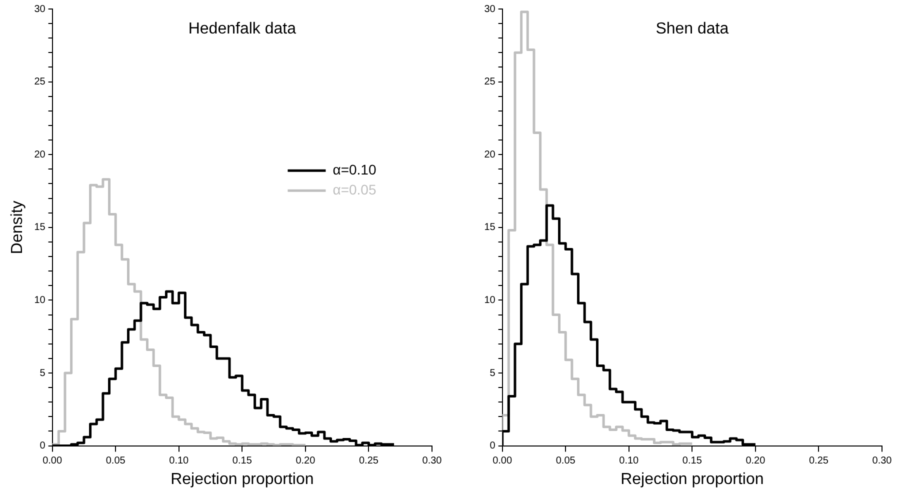  I want to click on y-axis-title: Density, so click(17, 227).